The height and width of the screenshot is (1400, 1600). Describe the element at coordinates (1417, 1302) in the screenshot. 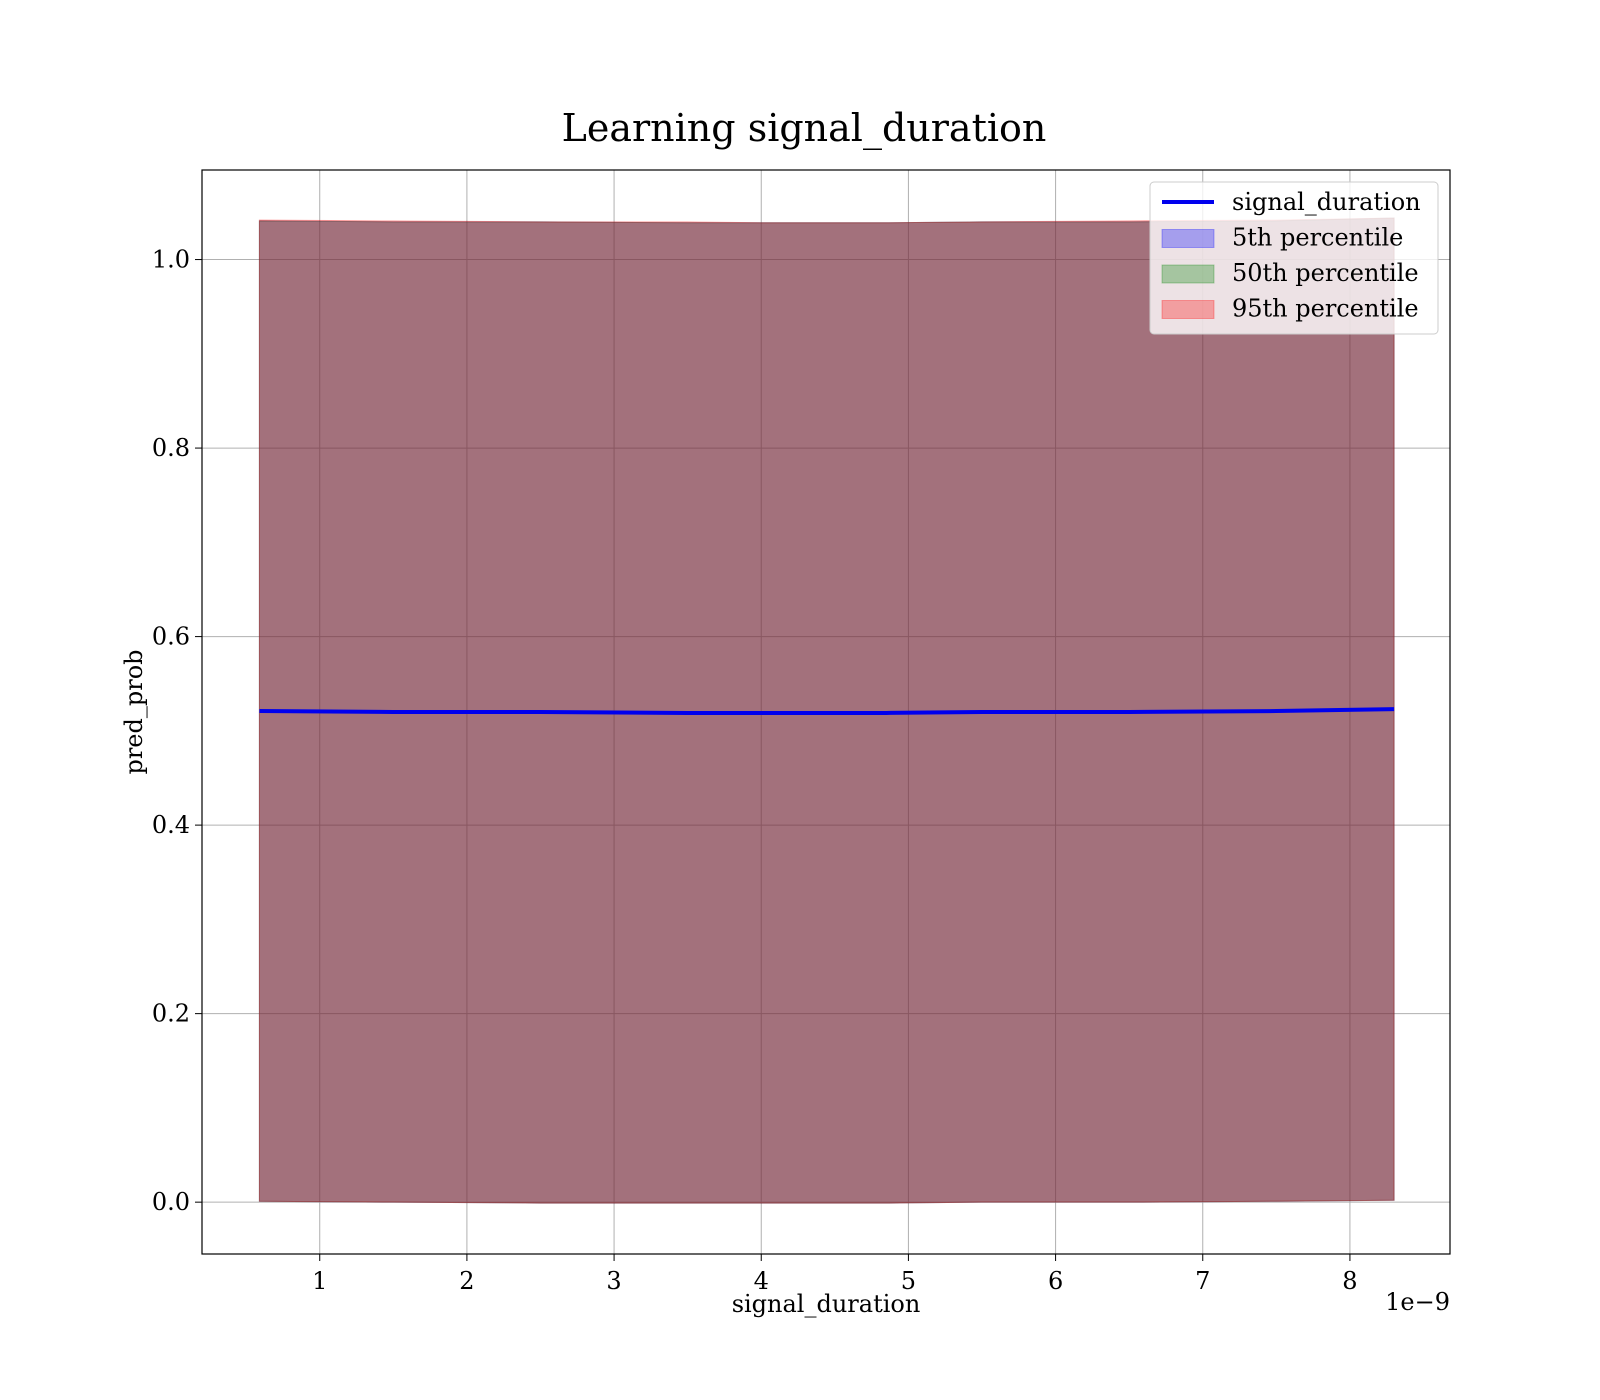

I see `x-axis-offset-label: 1e−9` at that location.